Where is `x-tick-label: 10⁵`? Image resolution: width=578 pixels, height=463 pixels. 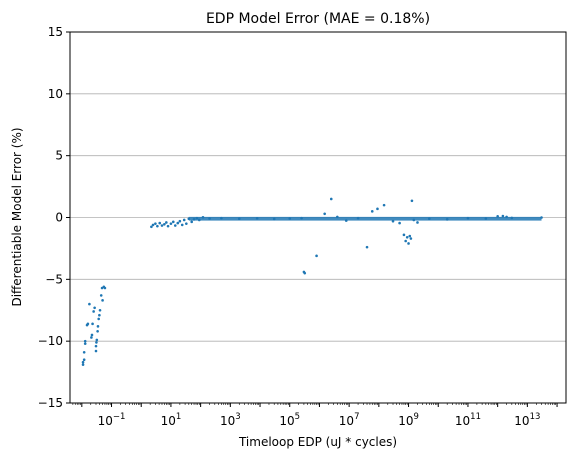
x-tick-label: 10⁵ is located at coordinates (289, 420).